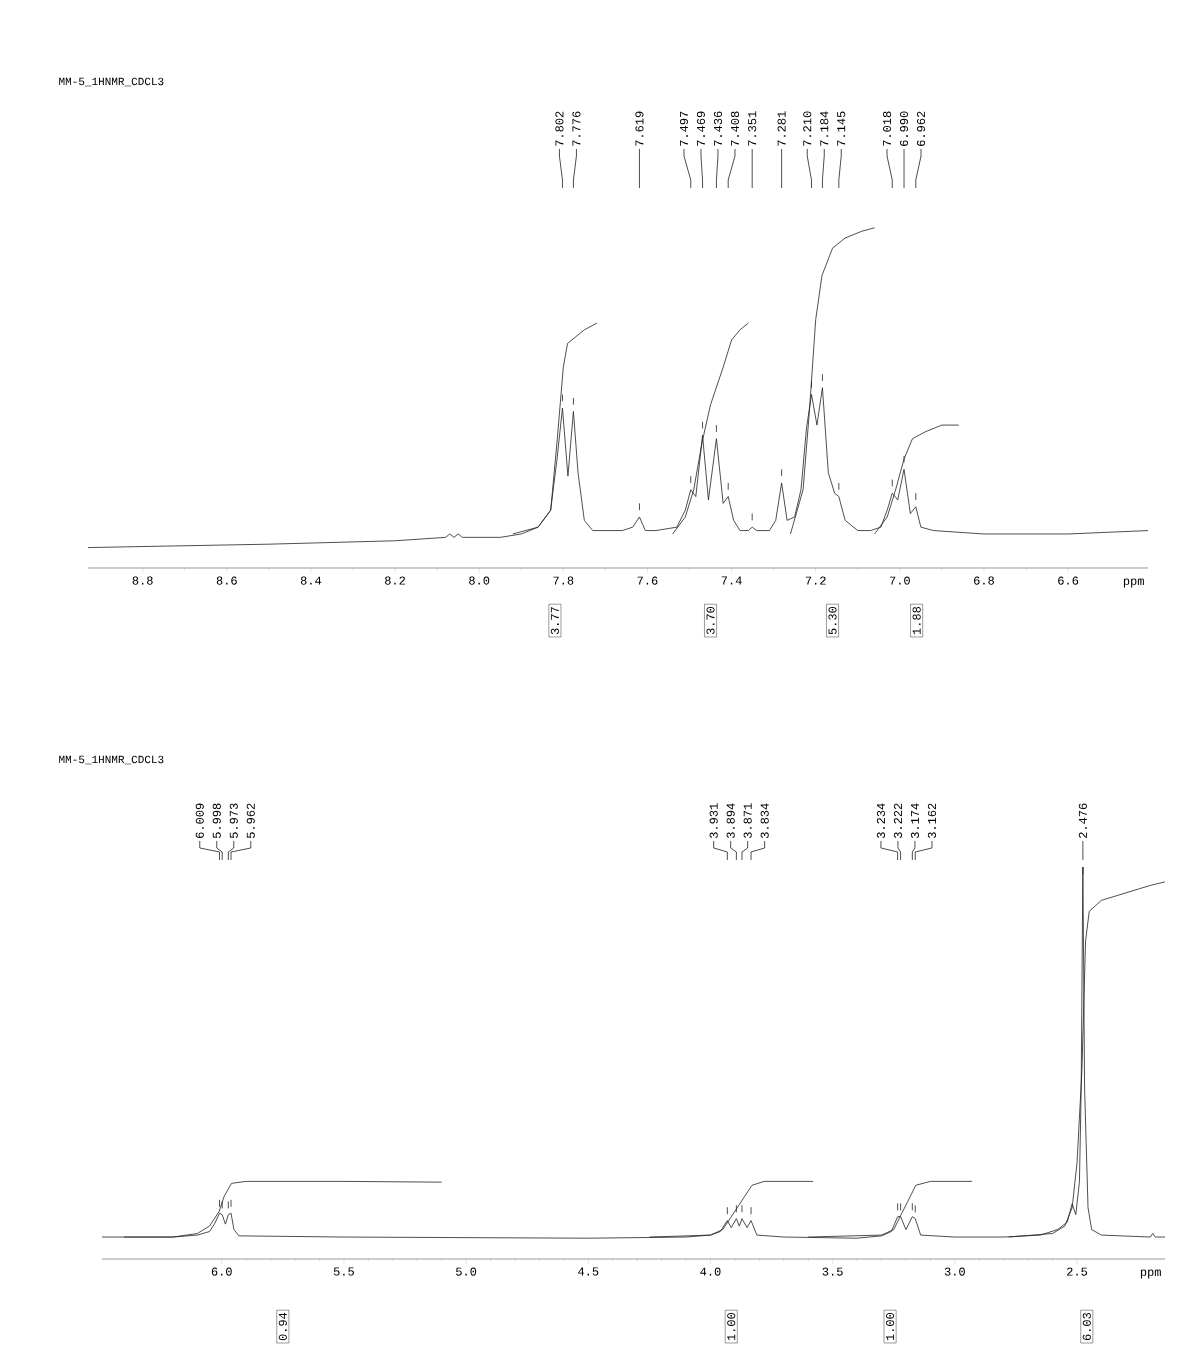 This screenshot has width=1198, height=1372. Describe the element at coordinates (1082, 820) in the screenshot. I see `text: 2.476` at that location.